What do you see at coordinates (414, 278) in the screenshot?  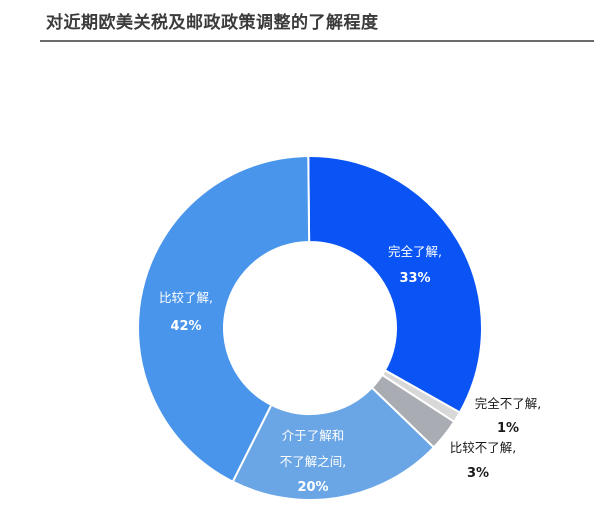 I see `slice-value-label: 33%` at bounding box center [414, 278].